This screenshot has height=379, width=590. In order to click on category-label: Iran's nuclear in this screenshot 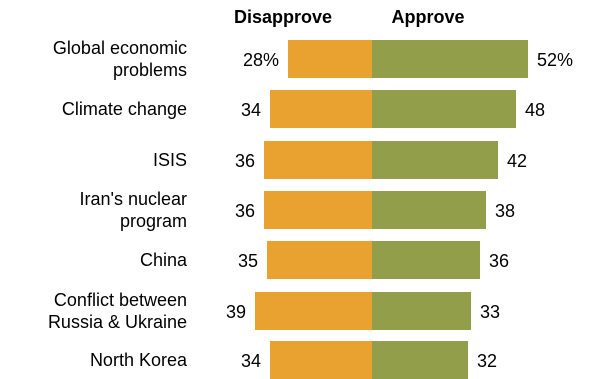, I will do `click(134, 199)`.